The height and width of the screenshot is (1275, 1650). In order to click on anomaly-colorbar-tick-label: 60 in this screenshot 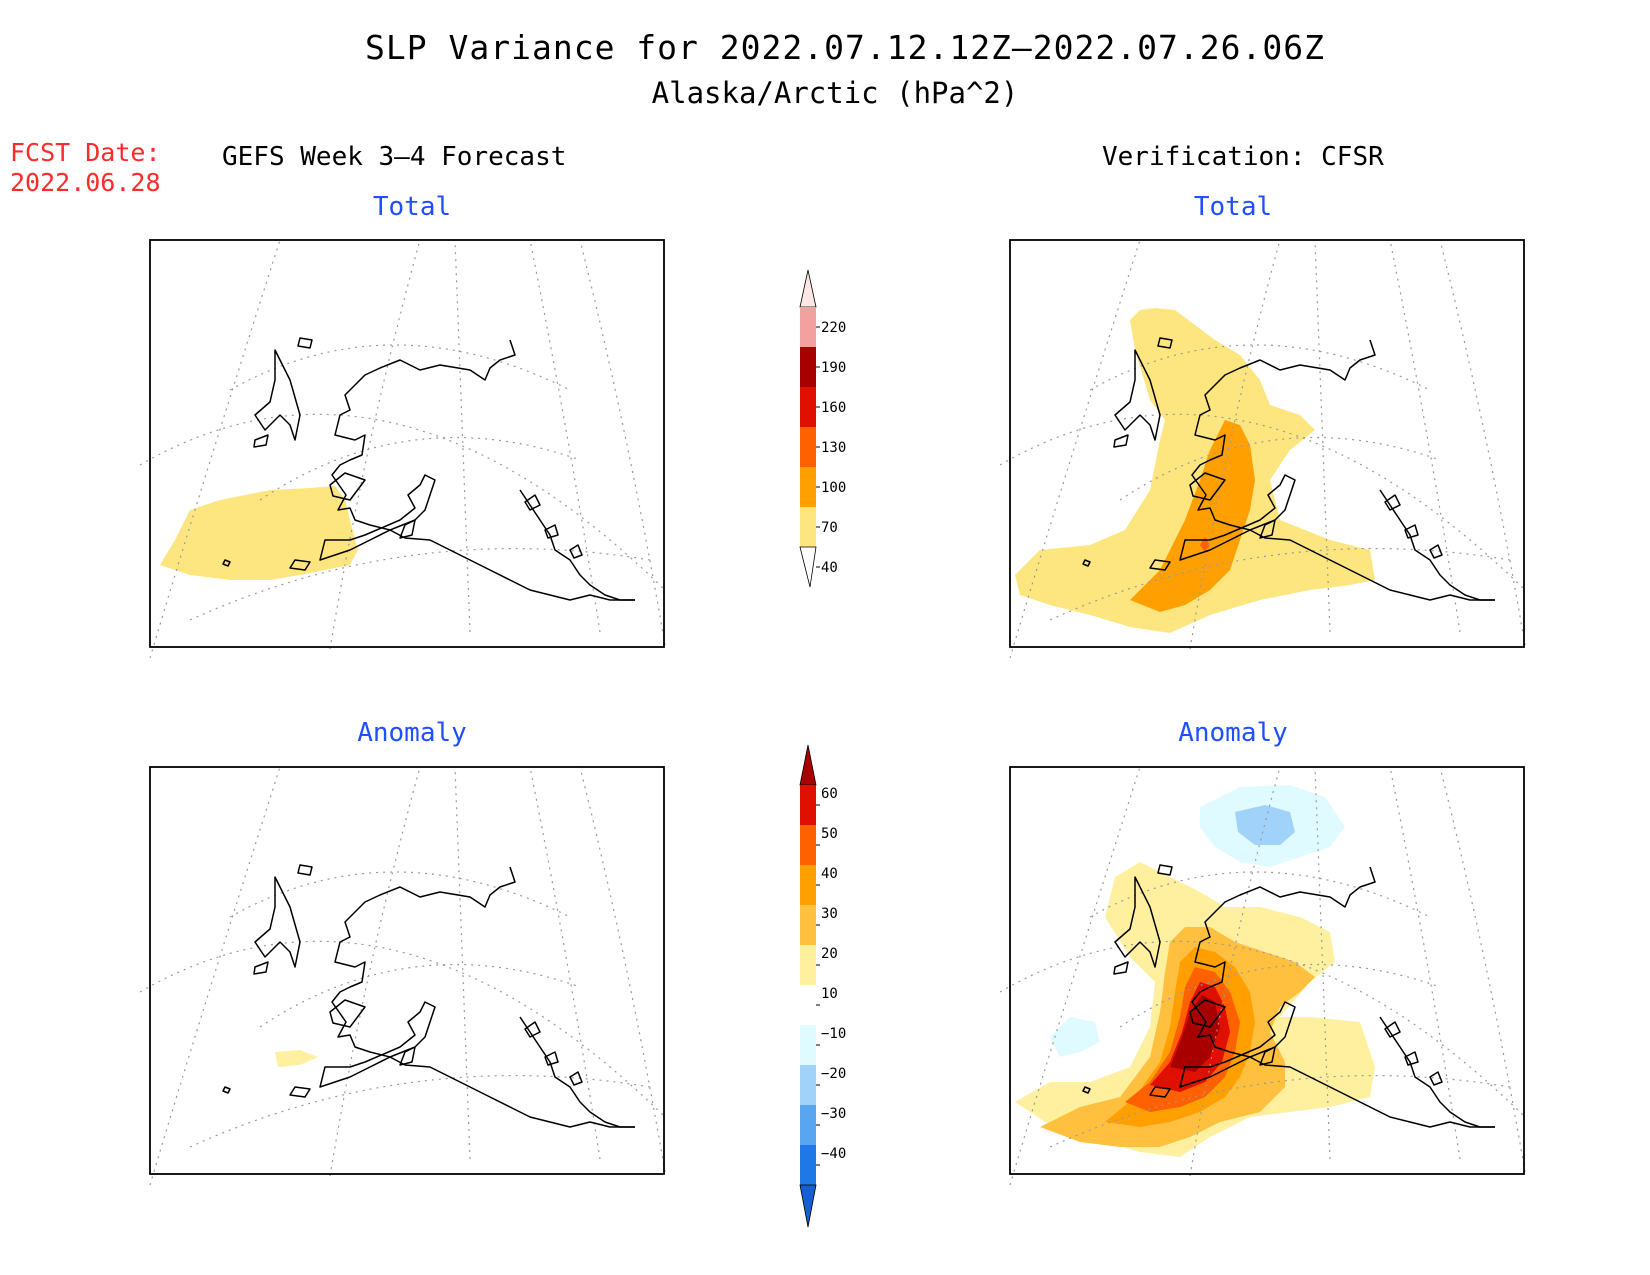, I will do `click(829, 794)`.